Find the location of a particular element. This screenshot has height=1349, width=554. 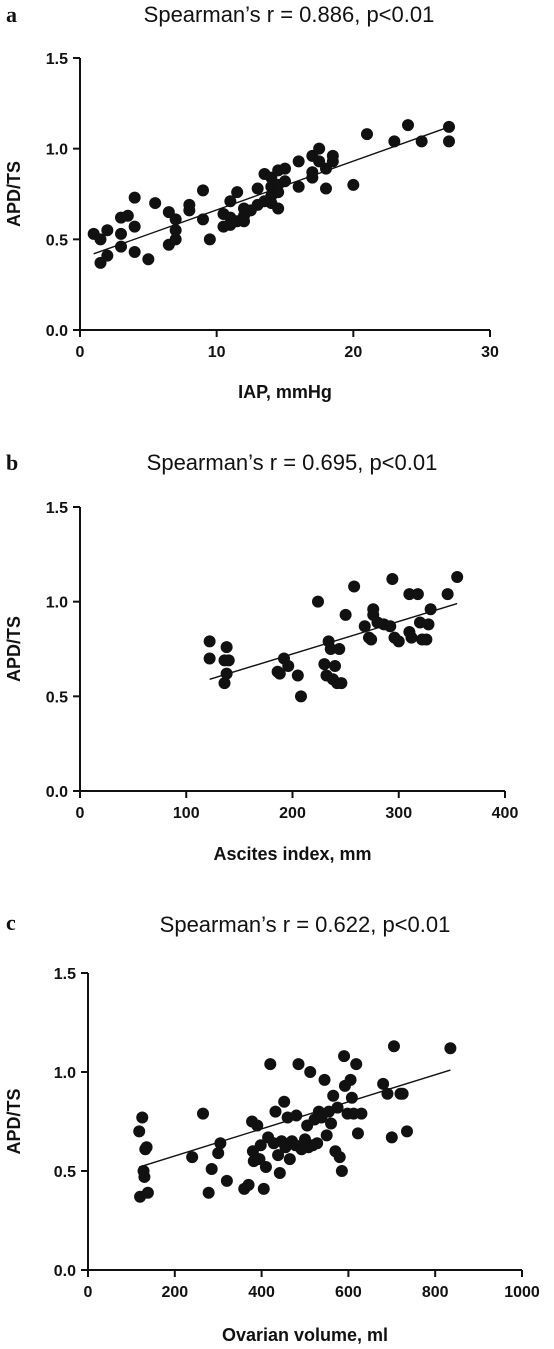

x-axis-label: IAP, mmHg is located at coordinates (285, 392).